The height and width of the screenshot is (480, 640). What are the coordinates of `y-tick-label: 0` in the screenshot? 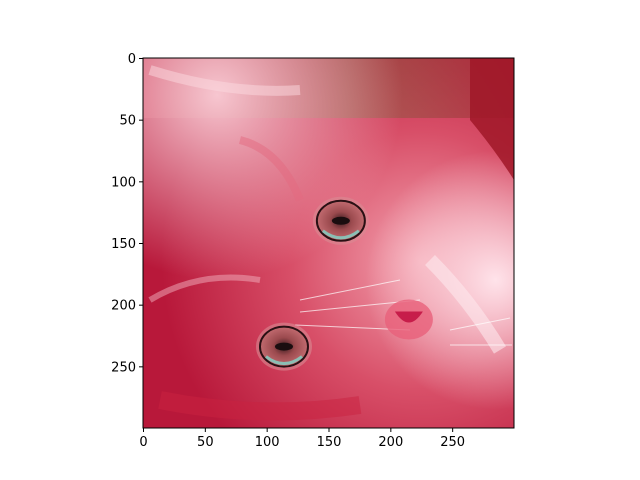 It's located at (132, 59).